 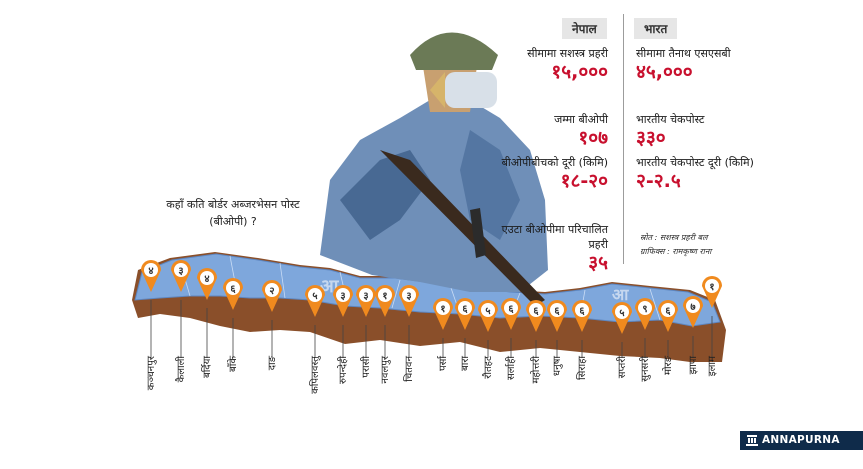 What do you see at coordinates (488, 367) in the screenshot?
I see `district-label: रौतहट` at bounding box center [488, 367].